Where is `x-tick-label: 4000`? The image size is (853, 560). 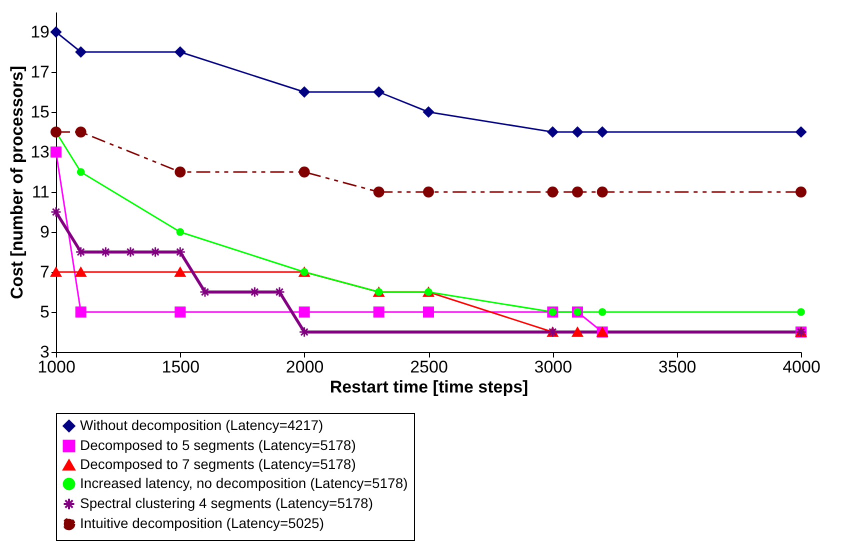
x-tick-label: 4000 is located at coordinates (801, 367).